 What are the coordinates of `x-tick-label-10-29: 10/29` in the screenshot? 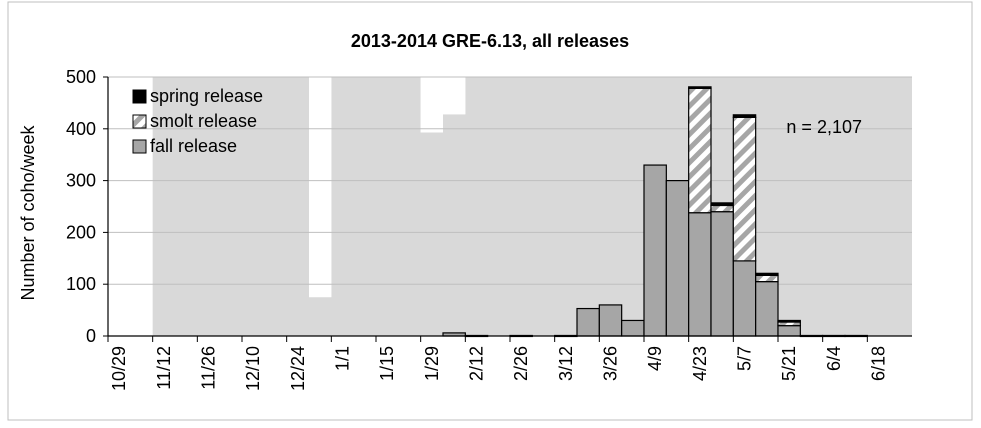 It's located at (119, 368).